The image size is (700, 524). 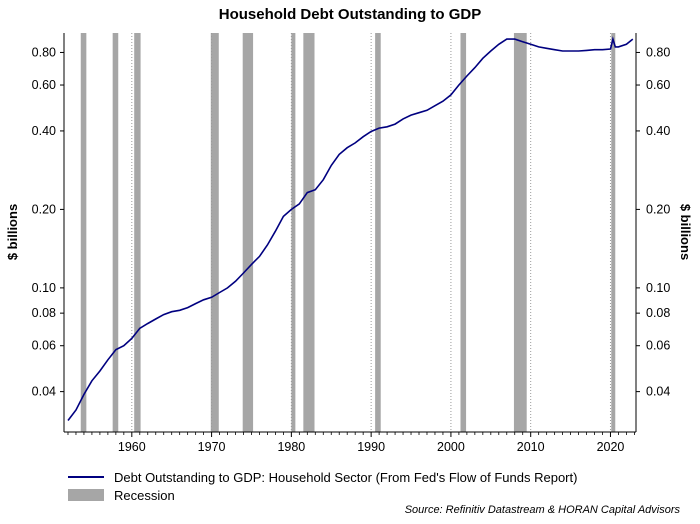 I want to click on y-tick-label-right-5: 0.40, so click(x=658, y=131).